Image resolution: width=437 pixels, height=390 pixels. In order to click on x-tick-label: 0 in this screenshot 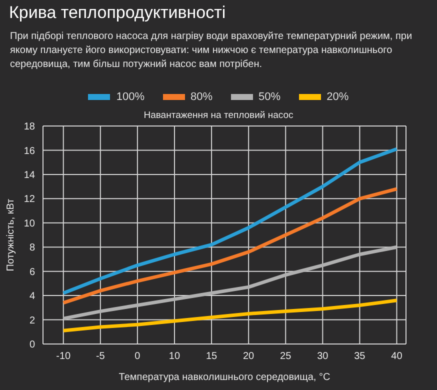, I will do `click(137, 356)`.